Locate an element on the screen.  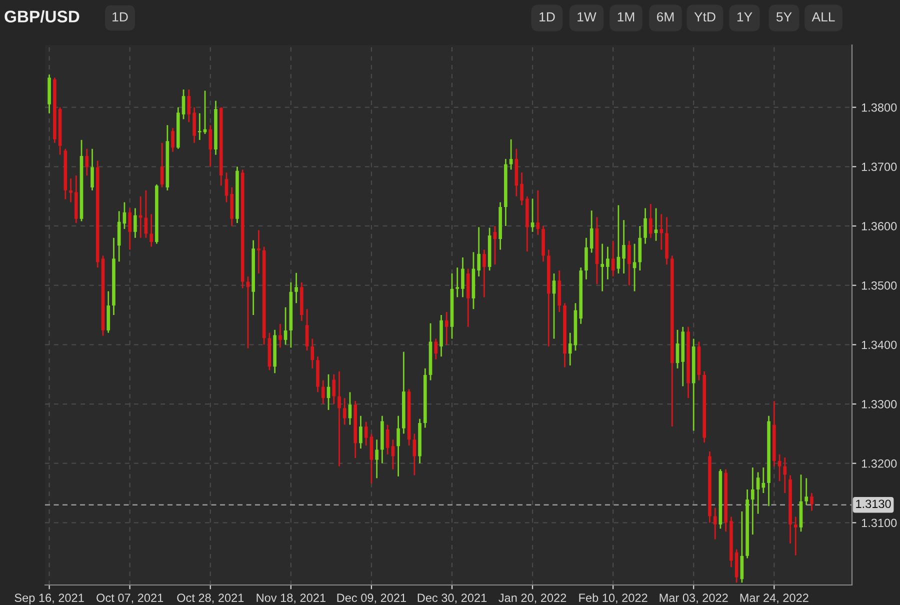
y-tick-label: 1.3200 is located at coordinates (879, 463).